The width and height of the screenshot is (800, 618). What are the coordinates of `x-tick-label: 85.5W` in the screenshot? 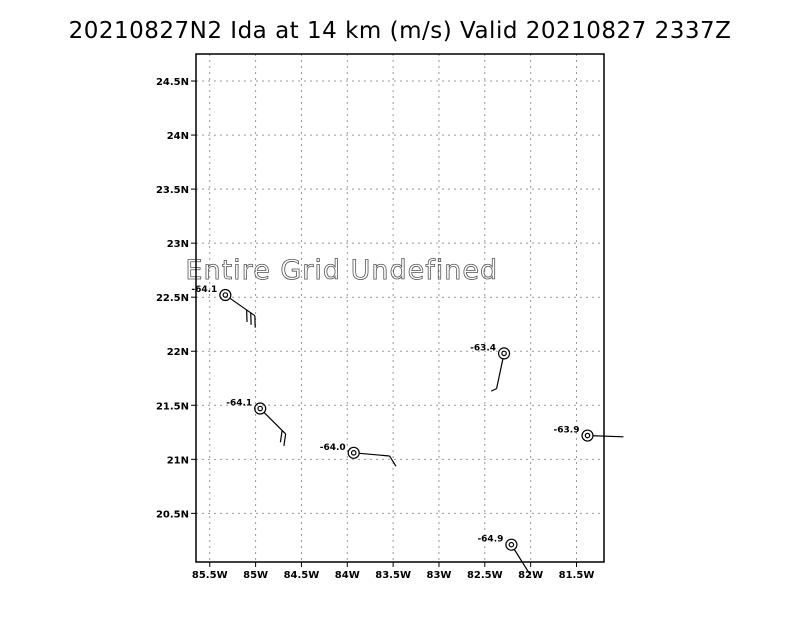 It's located at (210, 575).